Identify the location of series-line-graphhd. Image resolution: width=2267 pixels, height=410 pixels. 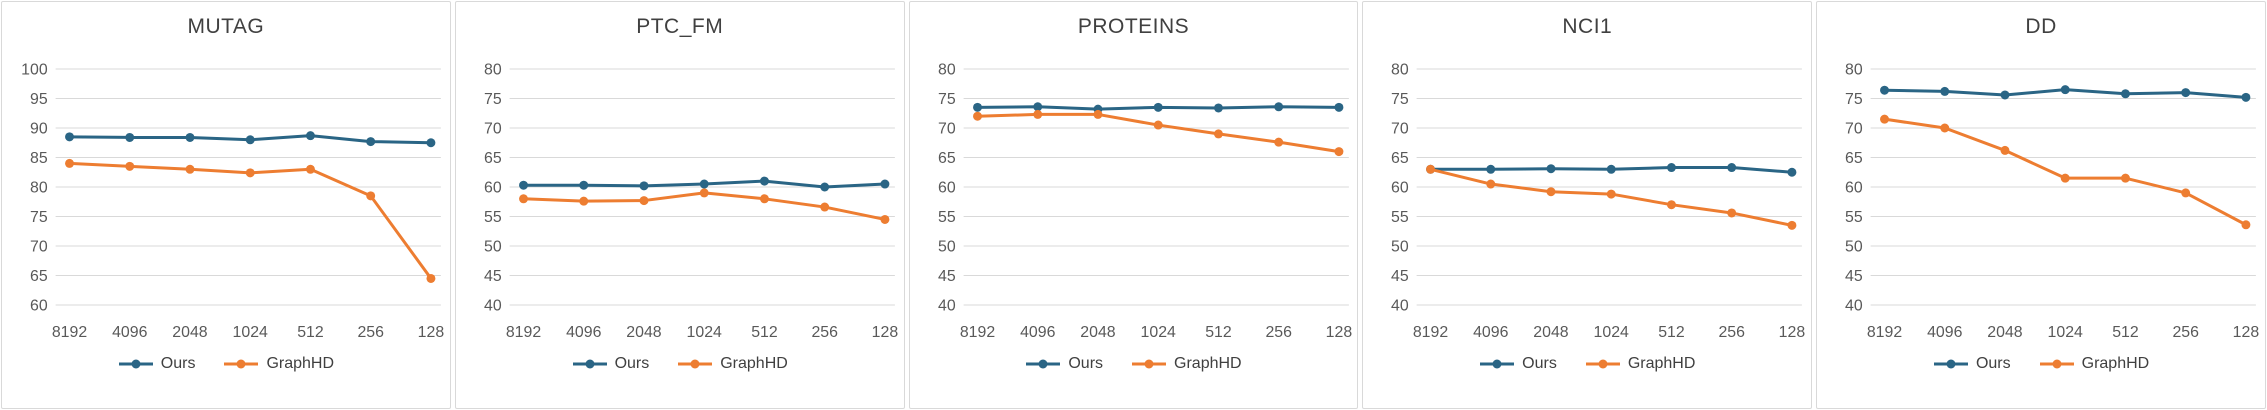
(2065, 172).